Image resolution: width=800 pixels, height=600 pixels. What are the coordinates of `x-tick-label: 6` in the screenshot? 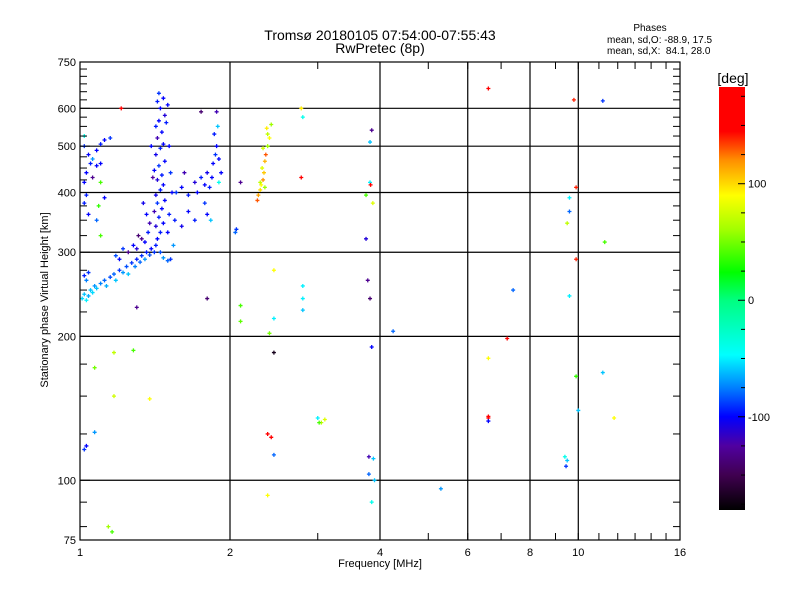 It's located at (468, 553).